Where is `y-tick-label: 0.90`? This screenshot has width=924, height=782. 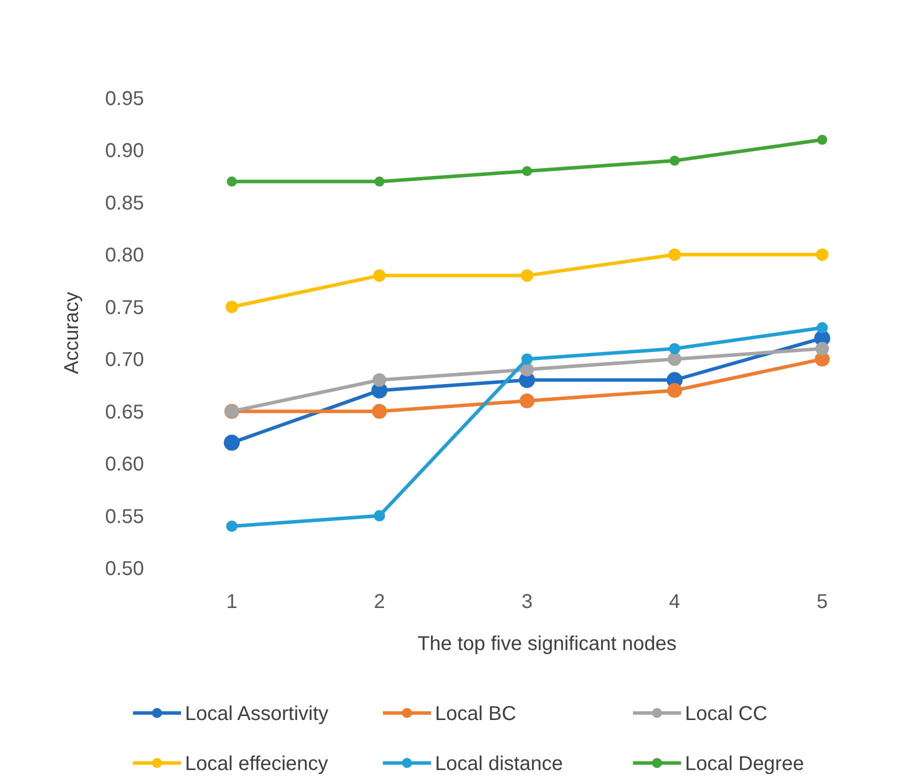 y-tick-label: 0.90 is located at coordinates (124, 151).